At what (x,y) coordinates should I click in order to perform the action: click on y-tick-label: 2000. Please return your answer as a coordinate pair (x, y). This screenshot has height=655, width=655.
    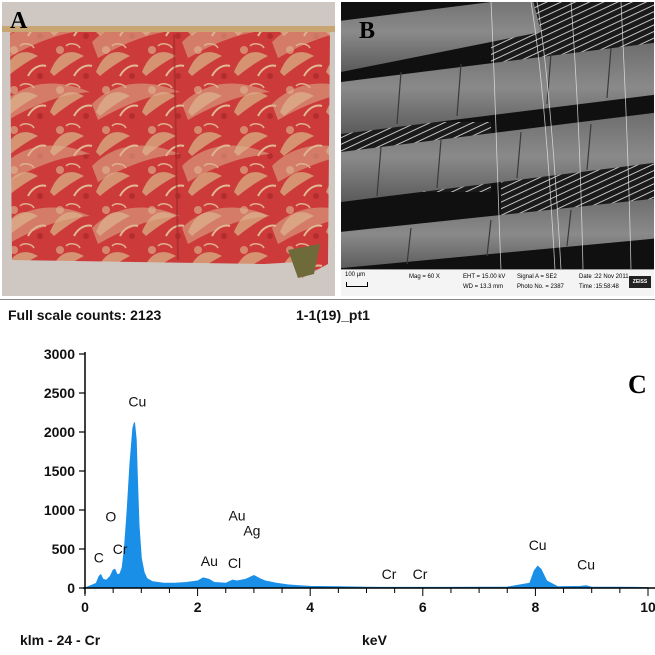
    Looking at the image, I should click on (59, 432).